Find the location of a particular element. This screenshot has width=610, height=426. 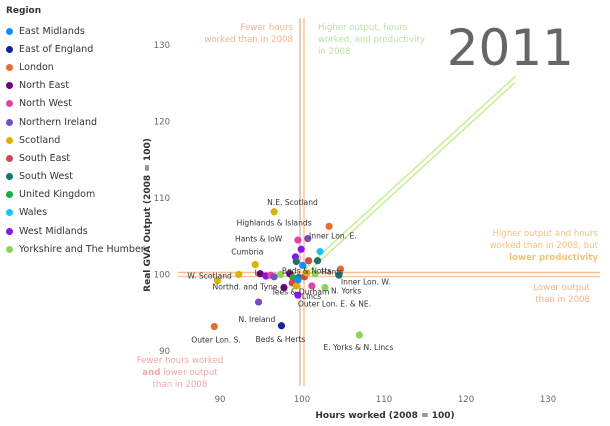

point-label: Beds & Notts is located at coordinates (307, 270).